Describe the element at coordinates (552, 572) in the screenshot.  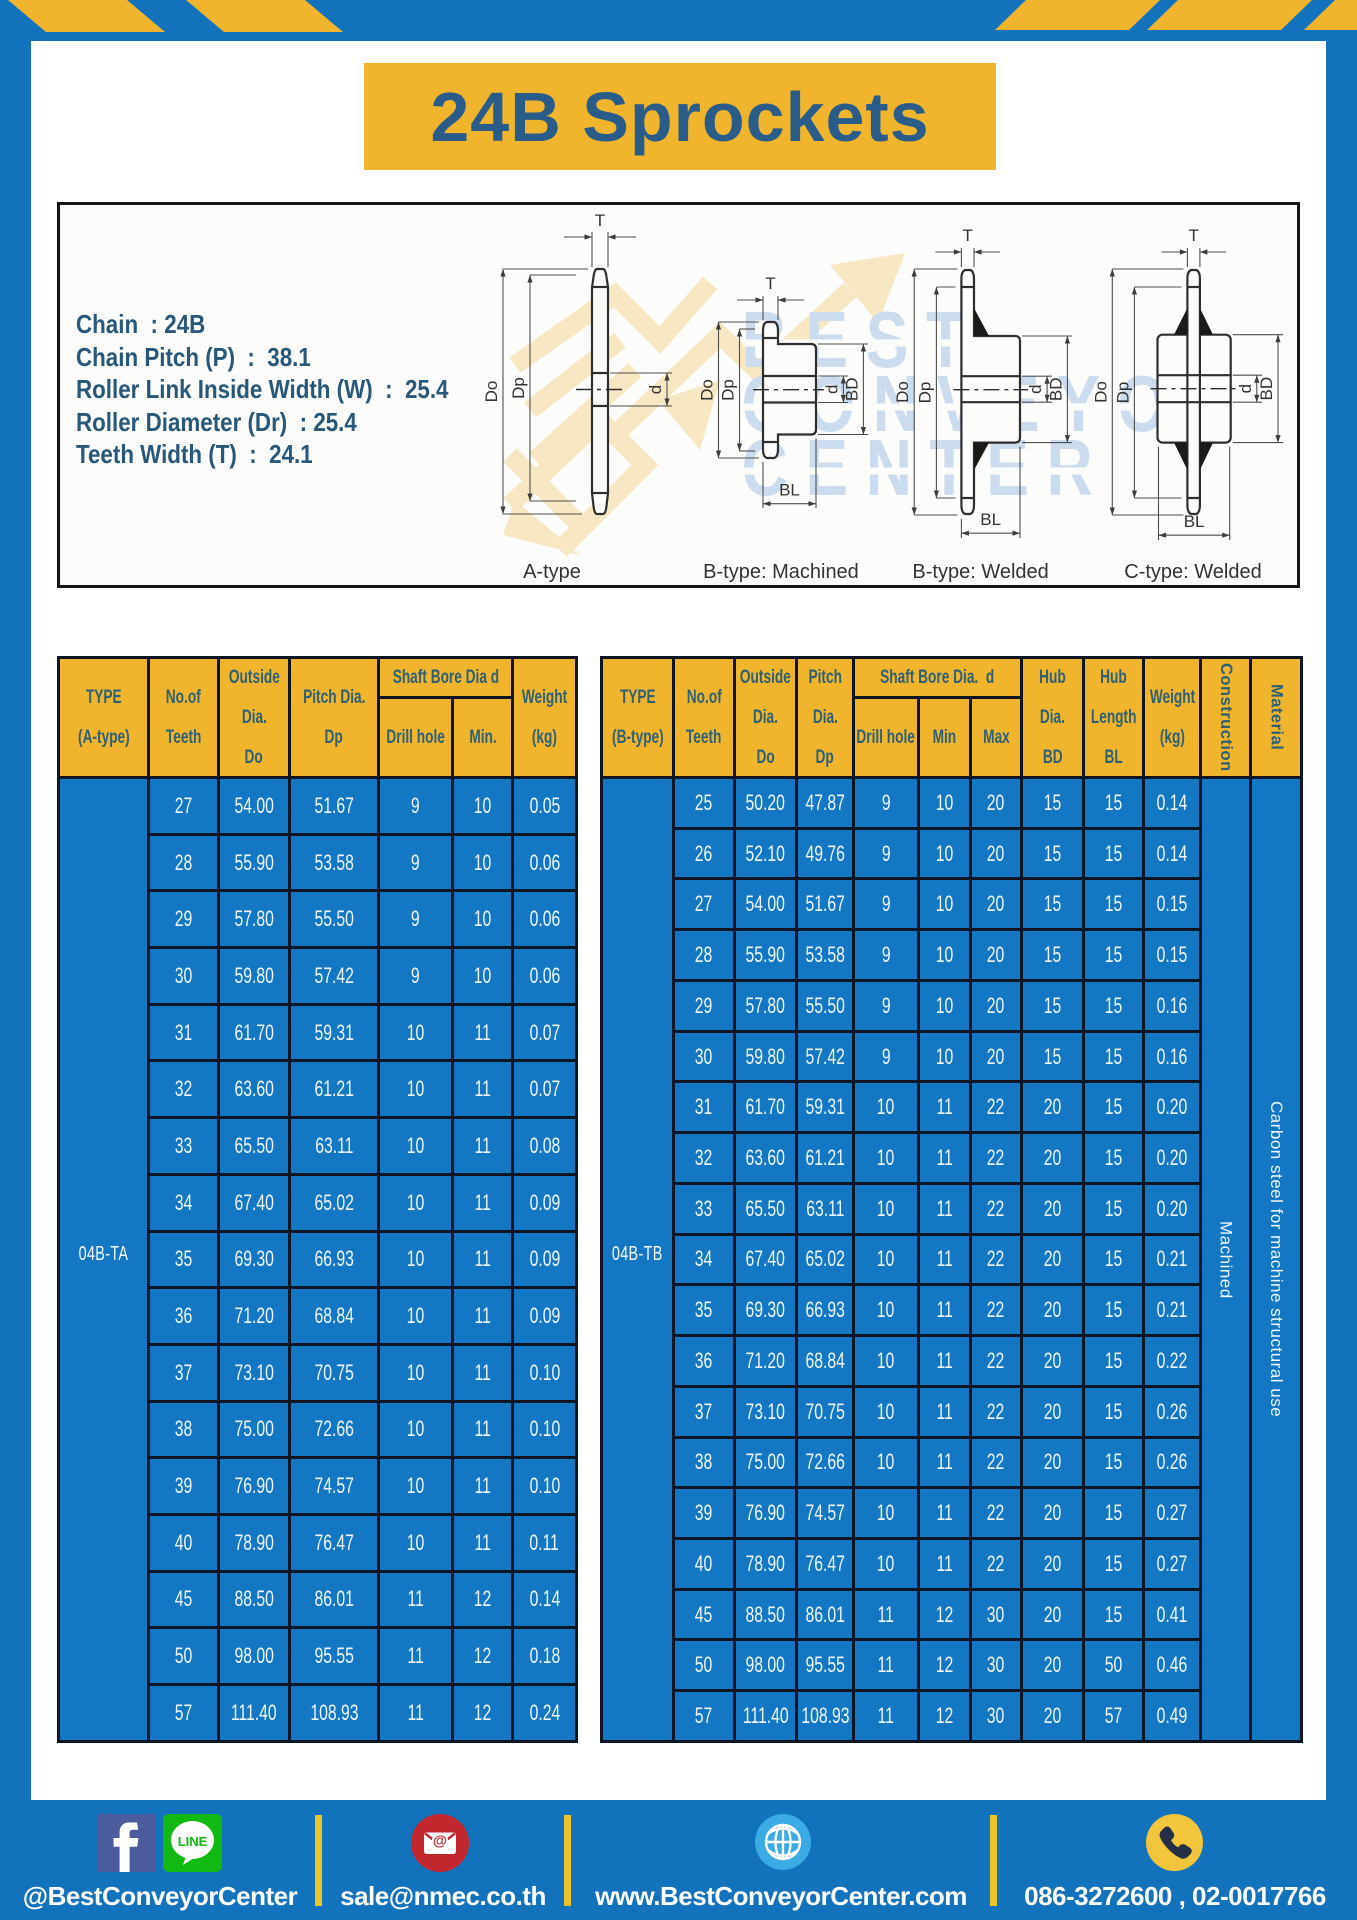
I see `svg-text: A-type` at that location.